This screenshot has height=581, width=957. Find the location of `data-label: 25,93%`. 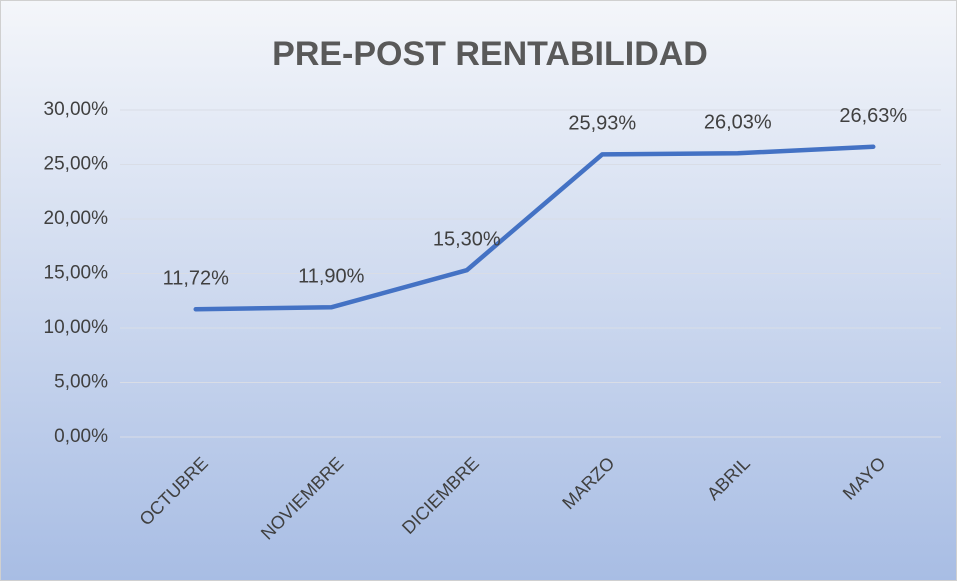

data-label: 25,93% is located at coordinates (602, 124).